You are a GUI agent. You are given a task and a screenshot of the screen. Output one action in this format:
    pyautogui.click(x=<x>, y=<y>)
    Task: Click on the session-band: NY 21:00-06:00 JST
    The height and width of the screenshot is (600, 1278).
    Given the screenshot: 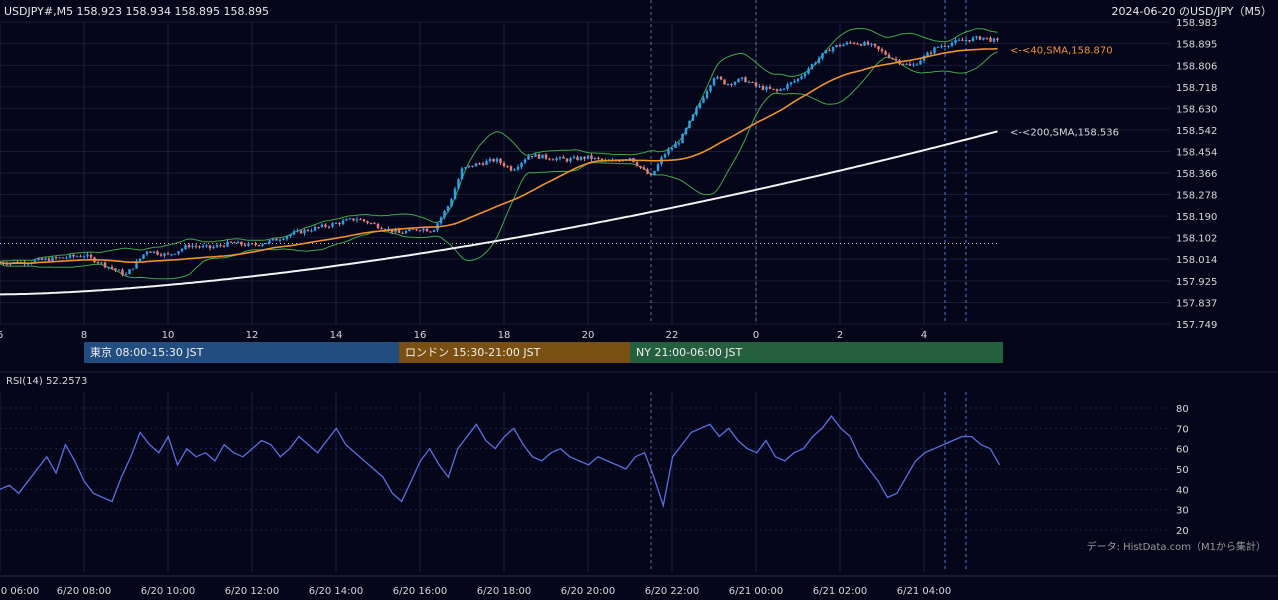 What is the action you would take?
    pyautogui.click(x=816, y=352)
    